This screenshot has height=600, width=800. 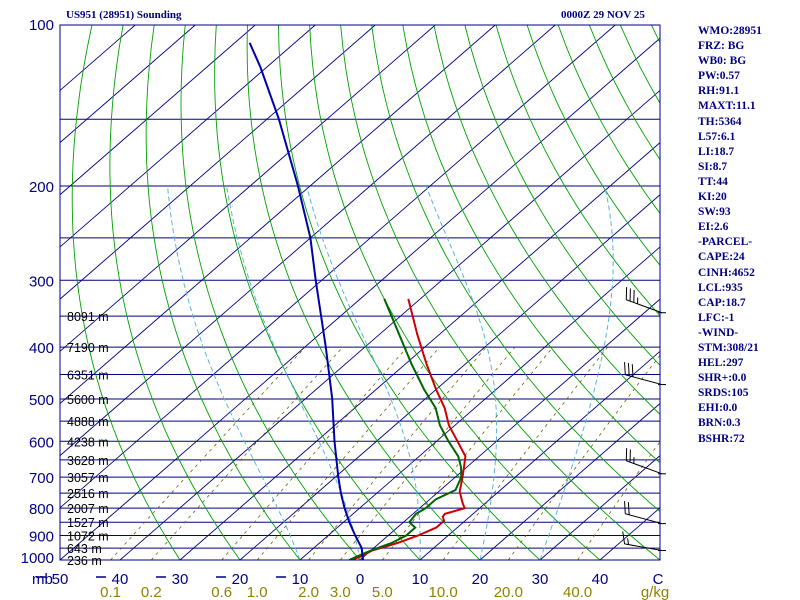 I want to click on temperature-unit-label: C, so click(x=658, y=579).